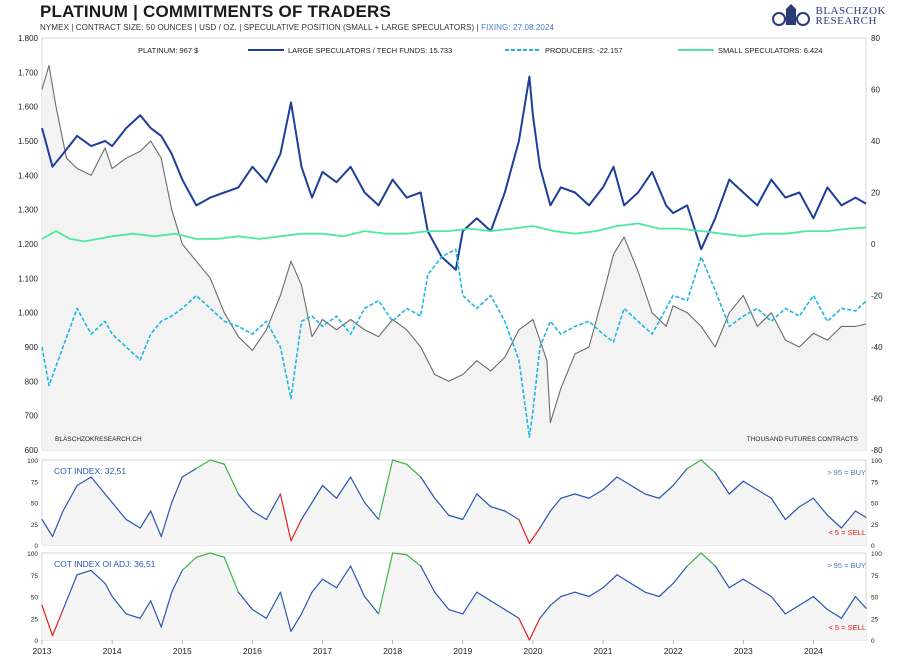  What do you see at coordinates (28, 278) in the screenshot?
I see `left-axis-tick: 1.100` at bounding box center [28, 278].